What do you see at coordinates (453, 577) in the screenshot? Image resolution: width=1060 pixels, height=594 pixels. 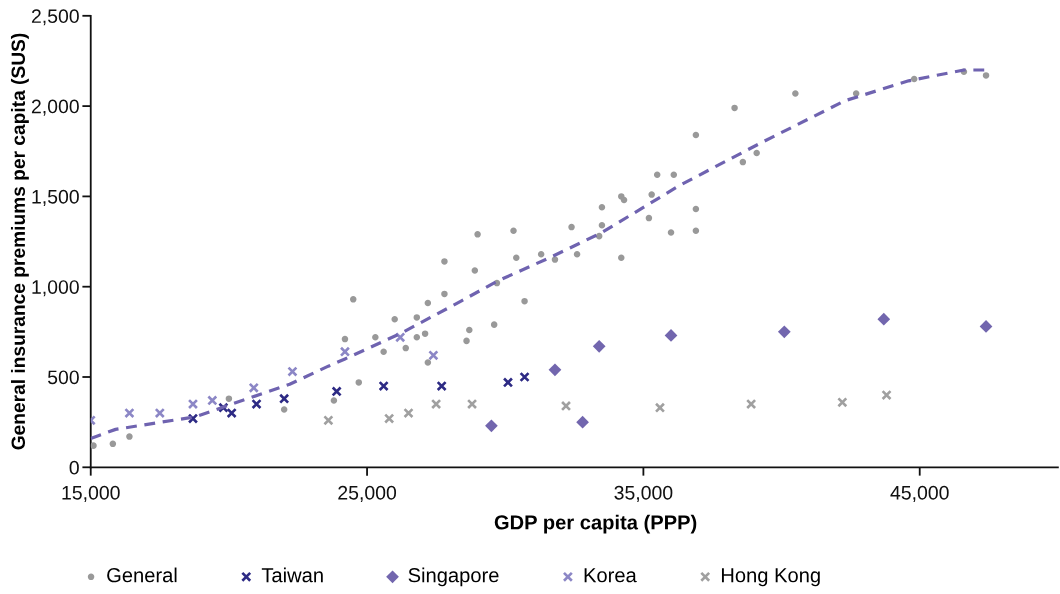 I see `legend-label: Singapore` at bounding box center [453, 577].